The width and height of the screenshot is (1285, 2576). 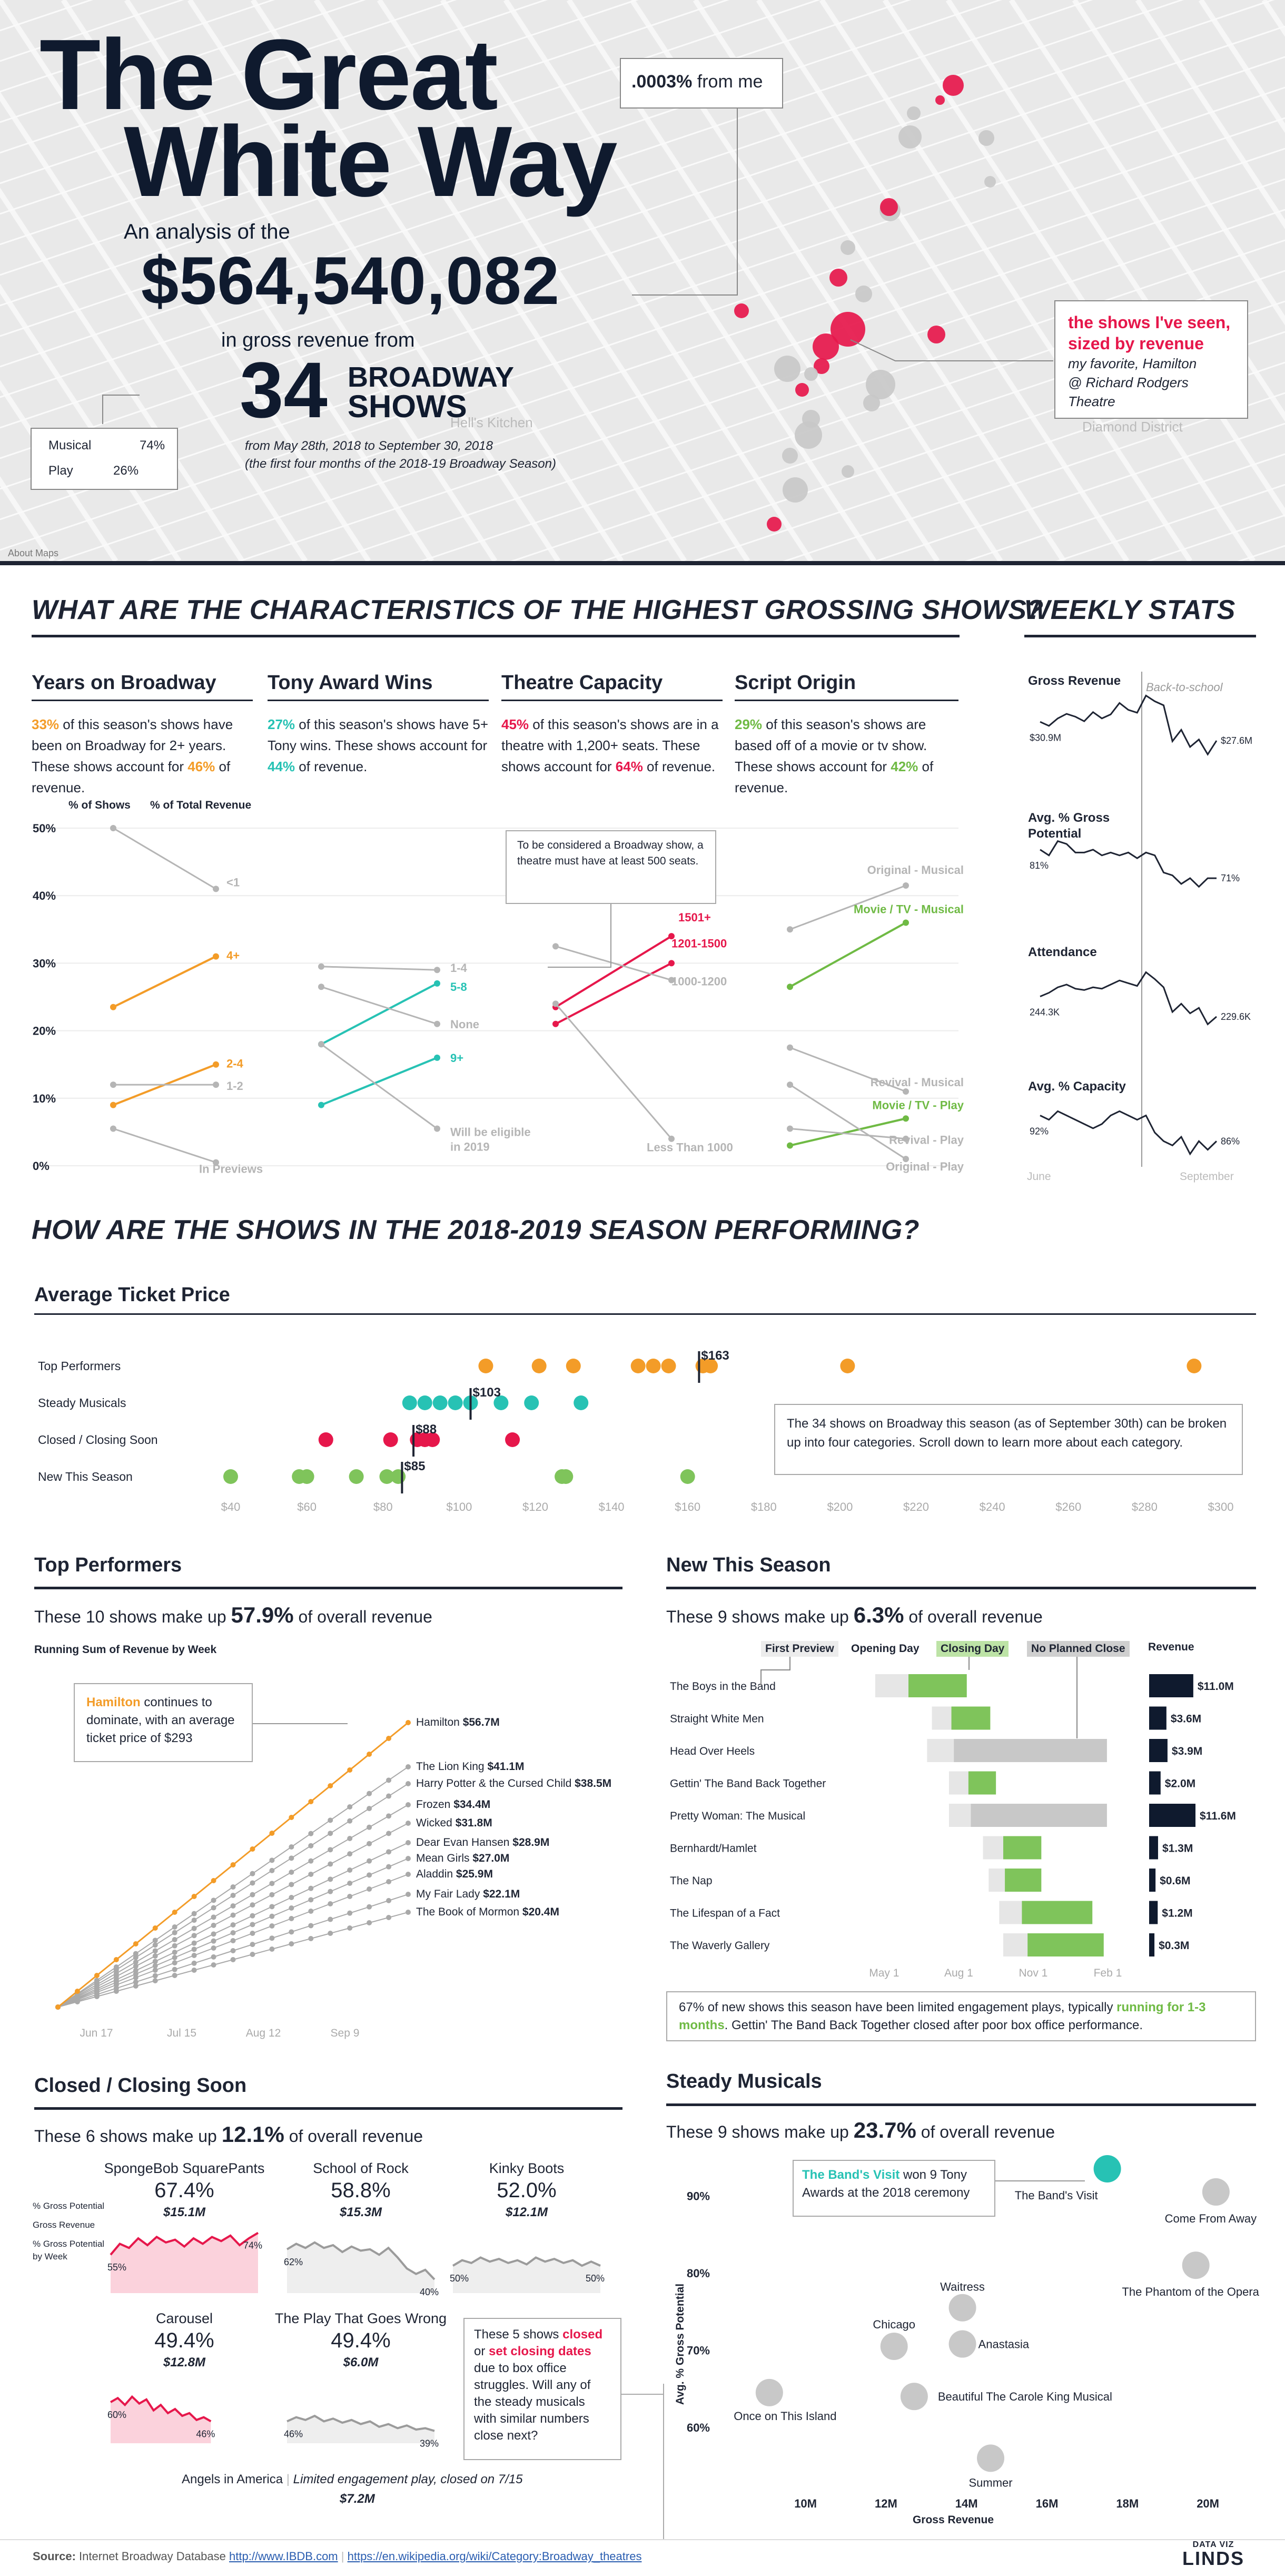 What do you see at coordinates (505, 1767) in the screenshot?
I see `running-label-value: $41.1M` at bounding box center [505, 1767].